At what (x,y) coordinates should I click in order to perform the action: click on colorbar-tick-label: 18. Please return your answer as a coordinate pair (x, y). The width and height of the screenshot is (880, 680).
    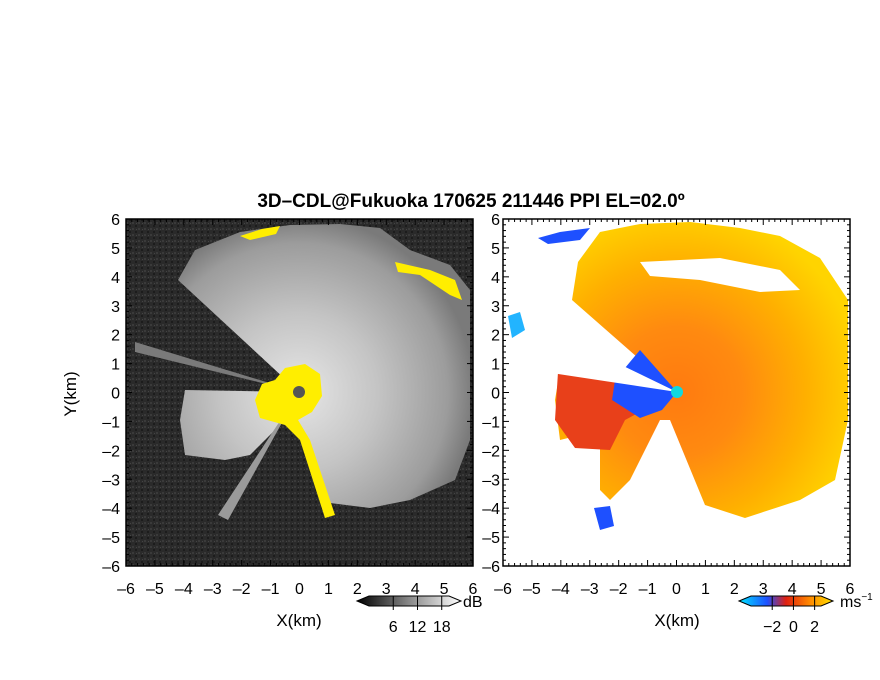
    Looking at the image, I should click on (442, 627).